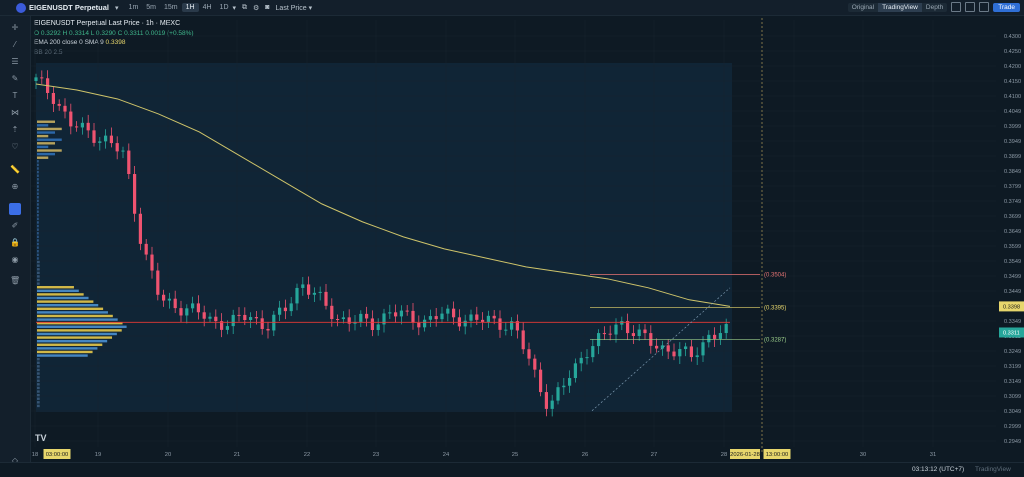 This screenshot has width=1024, height=477. I want to click on time-tick: 31, so click(933, 455).